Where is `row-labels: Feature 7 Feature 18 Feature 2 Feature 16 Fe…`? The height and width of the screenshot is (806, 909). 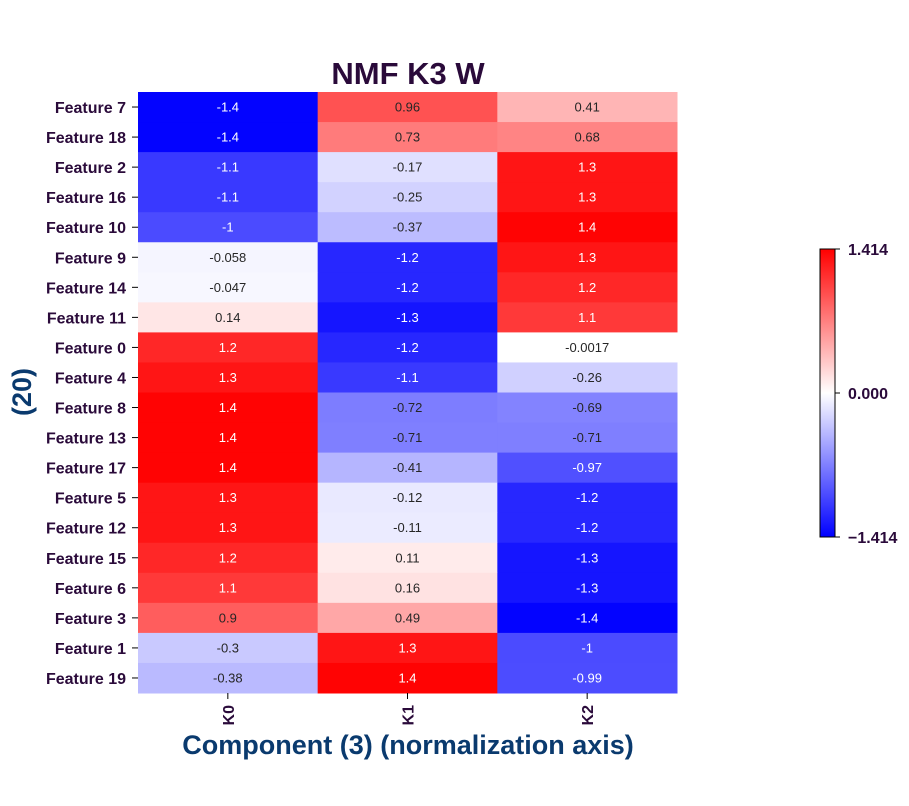
row-labels: Feature 7 Feature 18 Feature 2 Feature 16 Fe… is located at coordinates (92, 394).